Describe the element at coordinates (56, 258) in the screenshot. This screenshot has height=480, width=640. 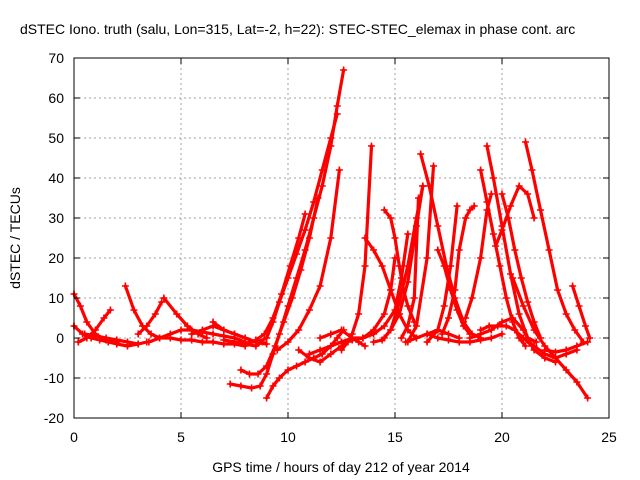
I see `y-tick-label: 20` at that location.